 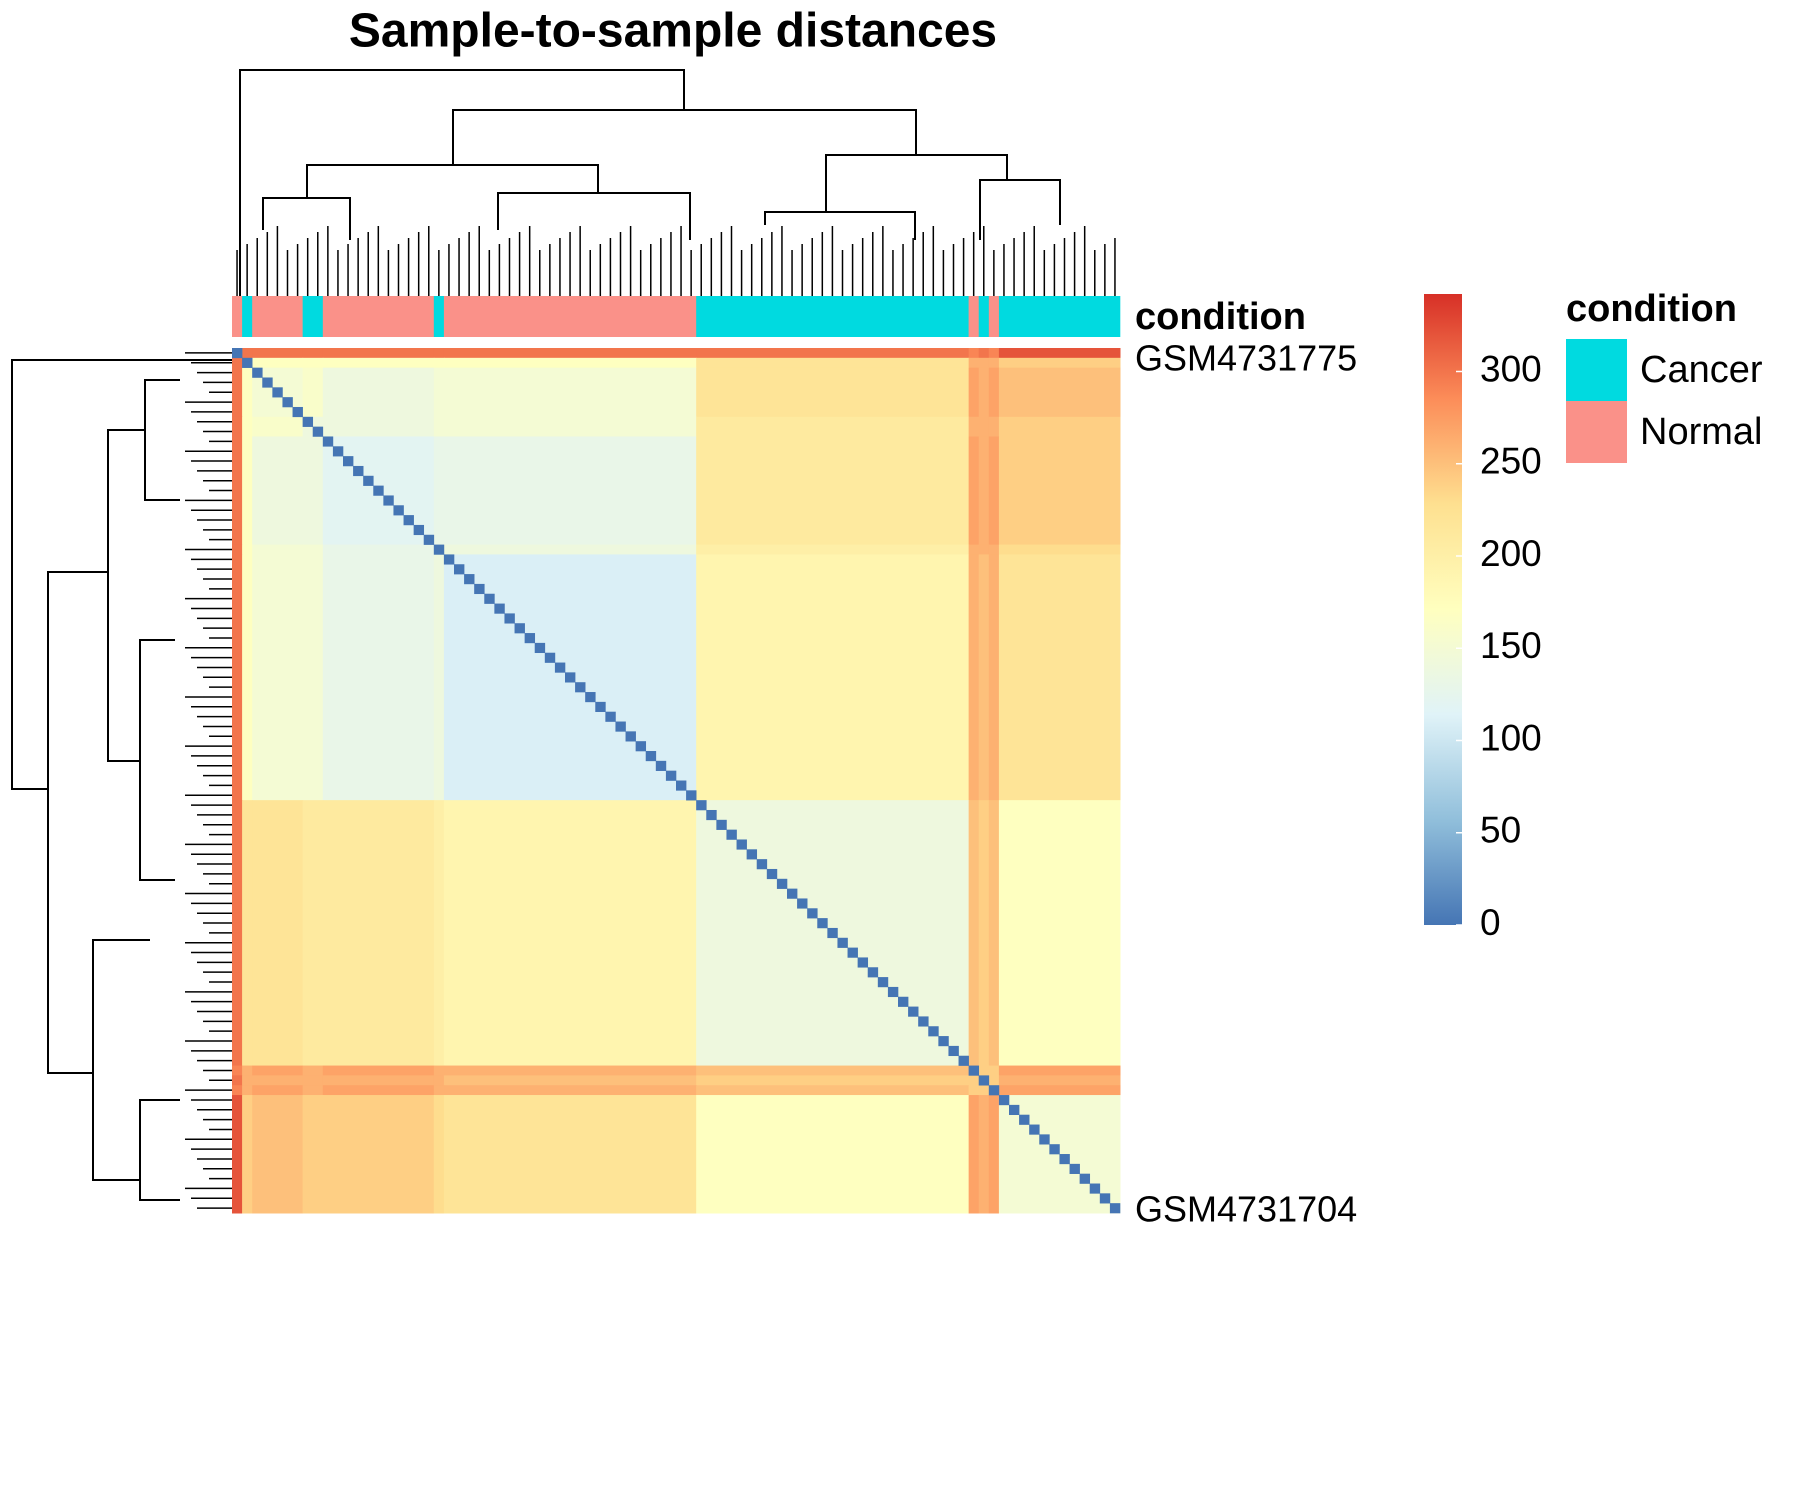 I want to click on column-dendrogram, so click(x=650, y=182).